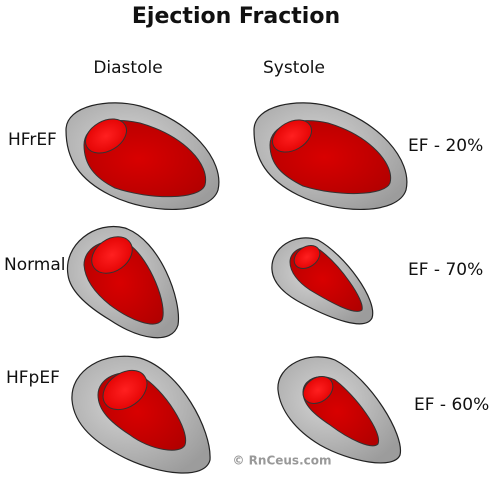 This screenshot has height=481, width=500. I want to click on title: Ejection Fraction, so click(236, 16).